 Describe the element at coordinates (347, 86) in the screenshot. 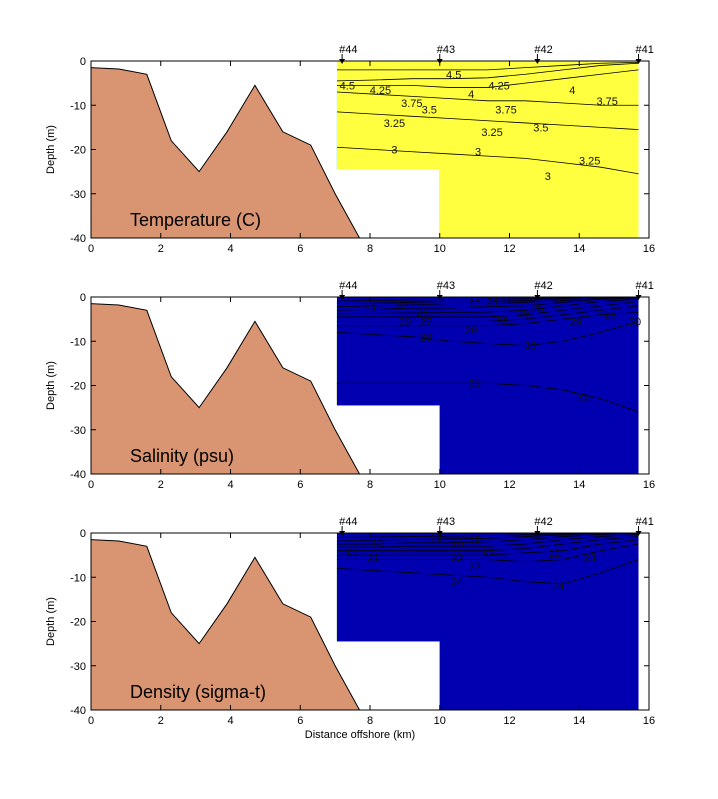

I see `contour-label: 4.5` at that location.